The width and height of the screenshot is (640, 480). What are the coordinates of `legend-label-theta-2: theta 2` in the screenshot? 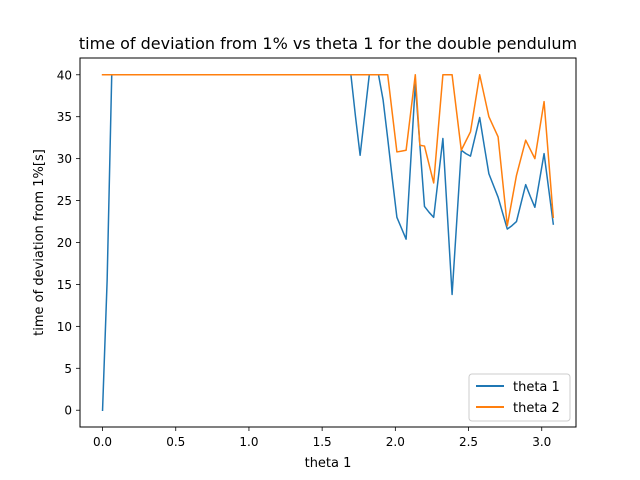 It's located at (536, 408).